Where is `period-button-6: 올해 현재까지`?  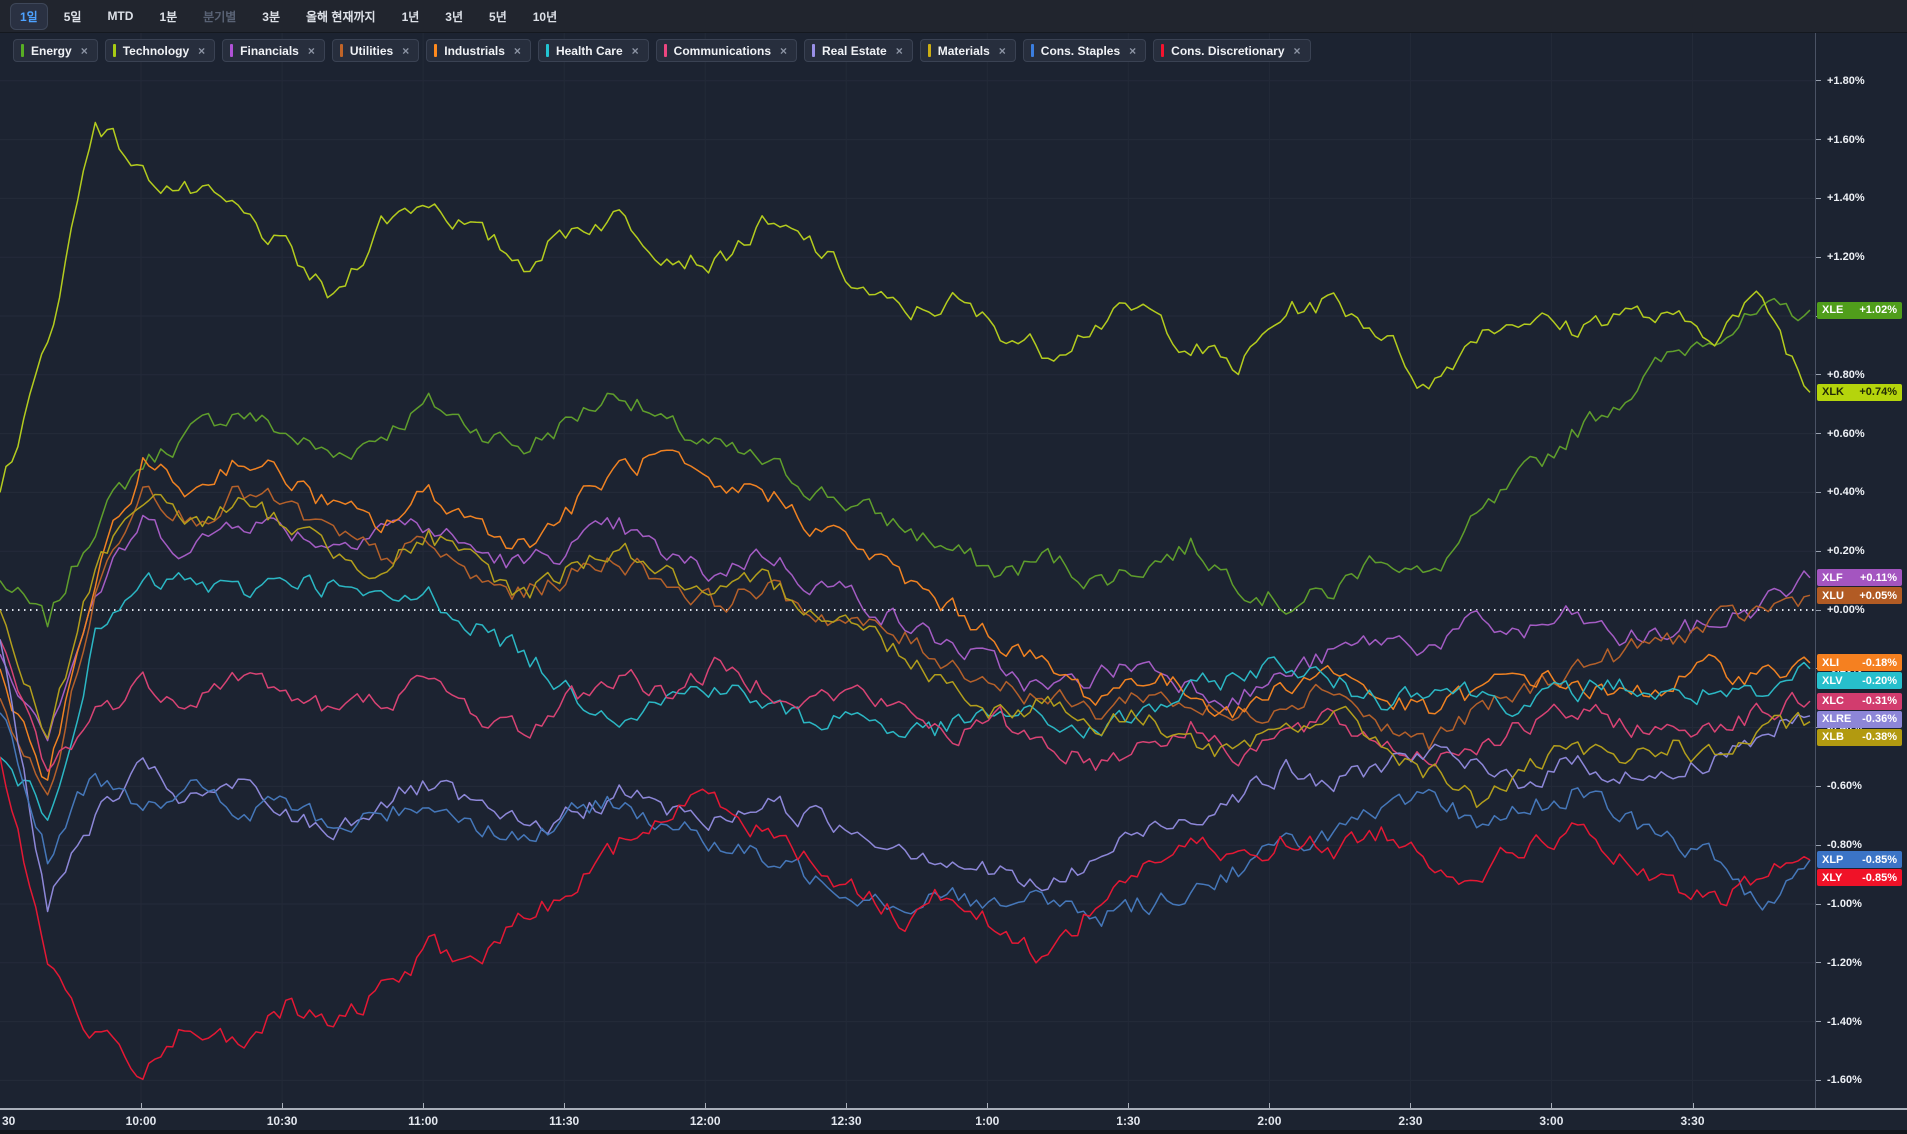
period-button-6: 올해 현재까지 is located at coordinates (341, 16).